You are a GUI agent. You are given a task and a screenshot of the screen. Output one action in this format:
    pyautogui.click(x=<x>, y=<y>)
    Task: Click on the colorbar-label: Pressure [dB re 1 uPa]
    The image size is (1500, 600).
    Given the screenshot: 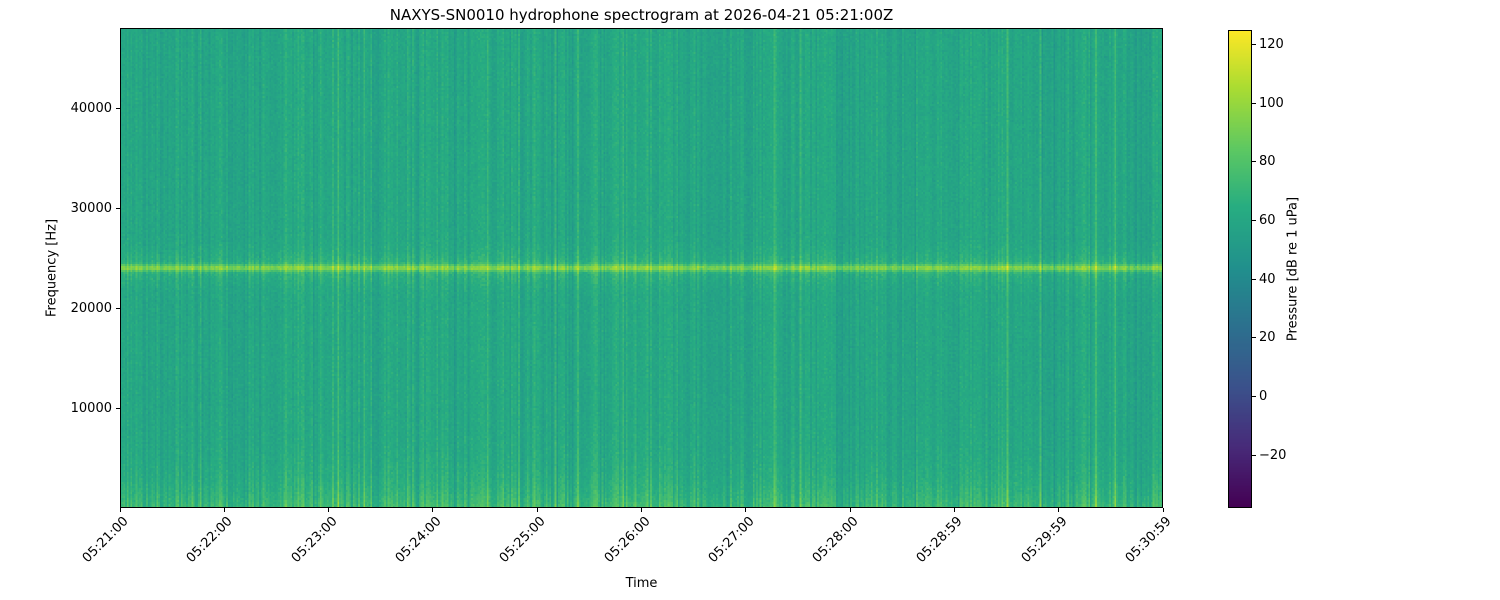 What is the action you would take?
    pyautogui.click(x=1293, y=269)
    